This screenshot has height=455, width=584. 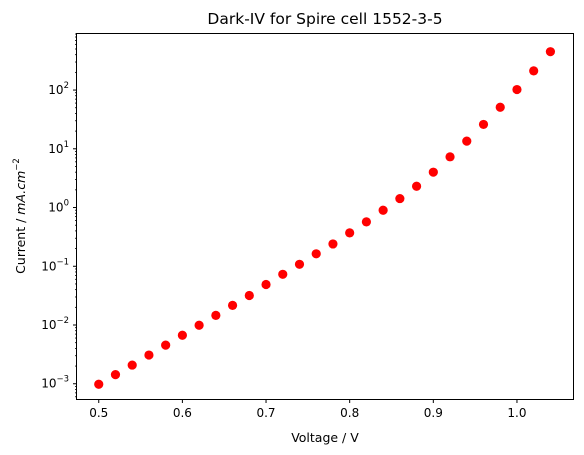 I want to click on y-tick-label: 10¹, so click(x=58, y=148).